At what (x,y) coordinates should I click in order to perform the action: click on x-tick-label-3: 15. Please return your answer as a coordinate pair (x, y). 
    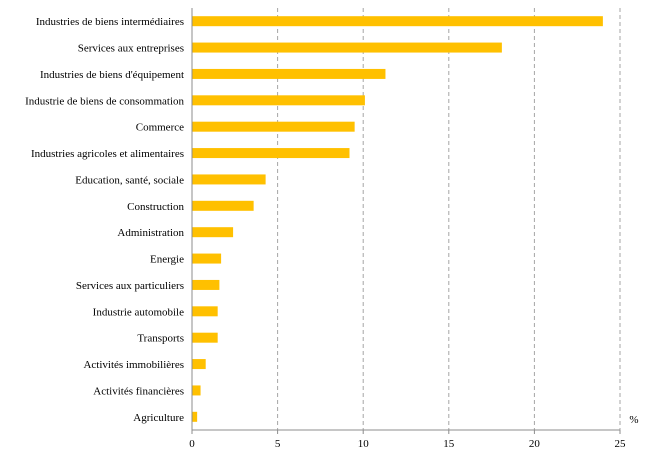
    Looking at the image, I should click on (449, 444).